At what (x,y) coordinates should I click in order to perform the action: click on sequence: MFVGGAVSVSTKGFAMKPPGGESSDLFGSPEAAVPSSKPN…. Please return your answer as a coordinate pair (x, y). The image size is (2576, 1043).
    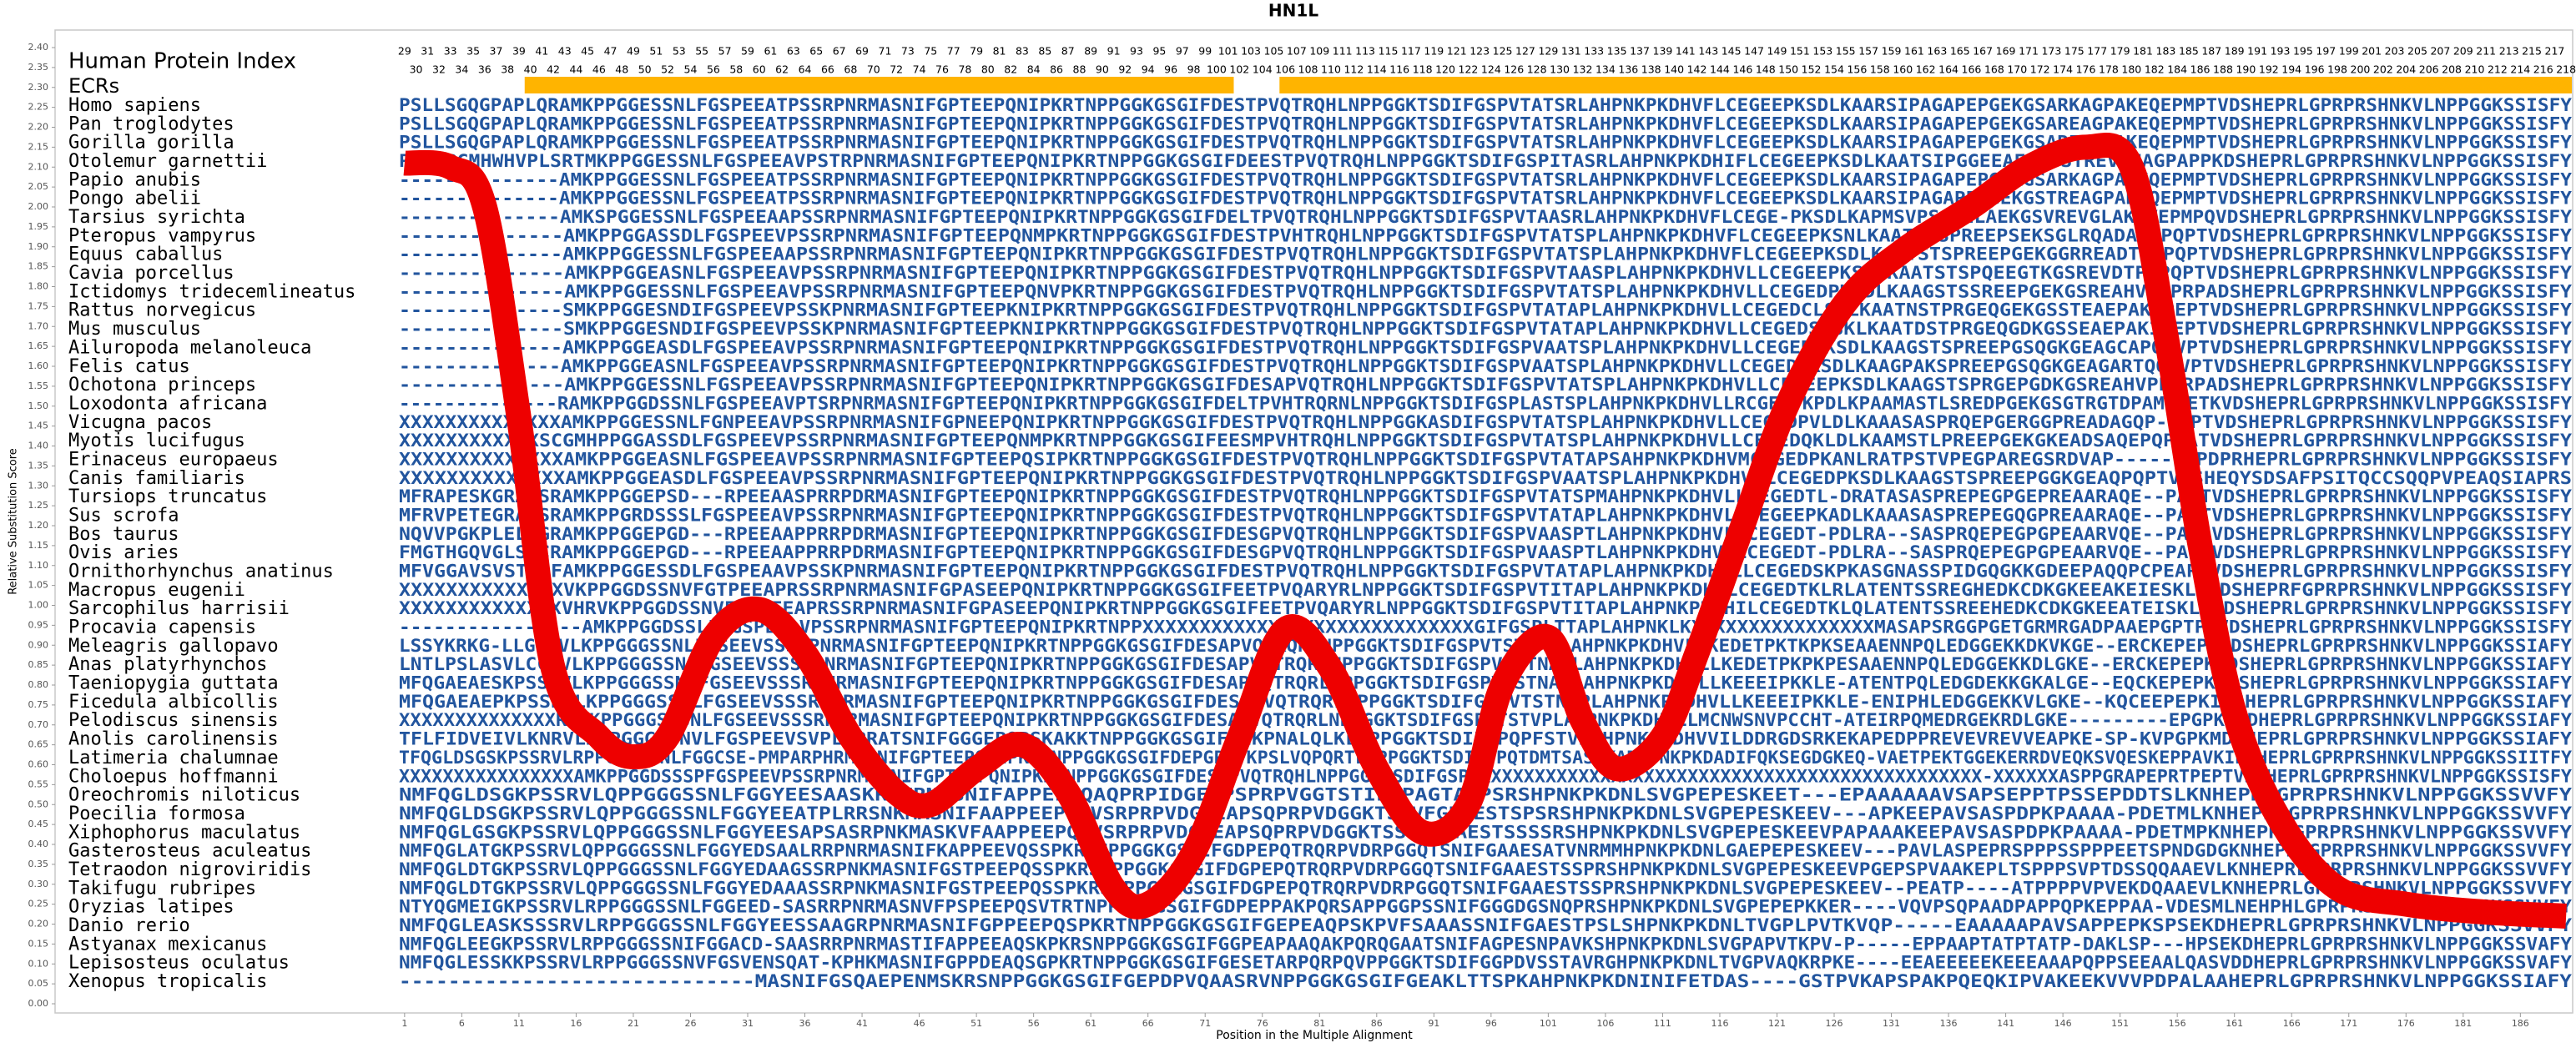
    Looking at the image, I should click on (1485, 572).